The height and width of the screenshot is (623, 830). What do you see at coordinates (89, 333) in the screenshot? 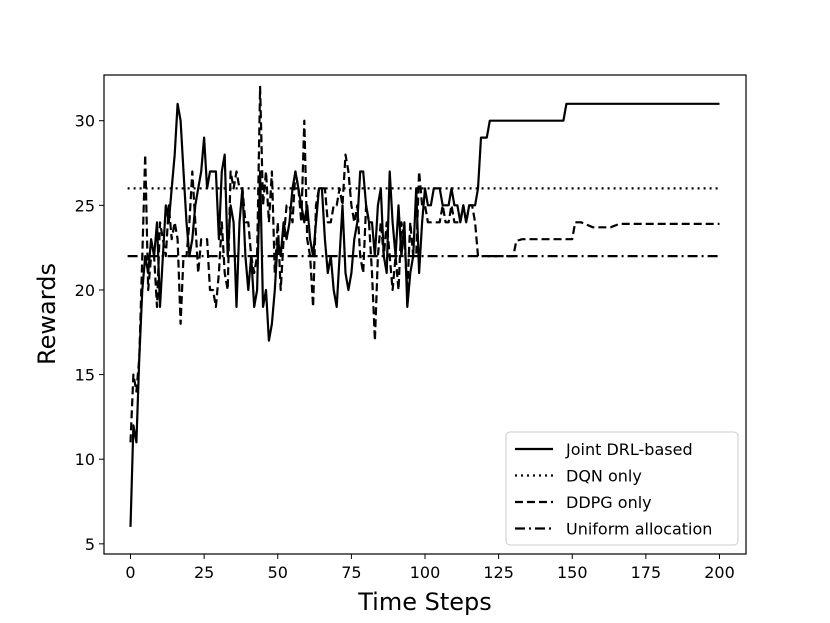
I see `y-axis-ticks: 5 10 15 20 25 30` at bounding box center [89, 333].